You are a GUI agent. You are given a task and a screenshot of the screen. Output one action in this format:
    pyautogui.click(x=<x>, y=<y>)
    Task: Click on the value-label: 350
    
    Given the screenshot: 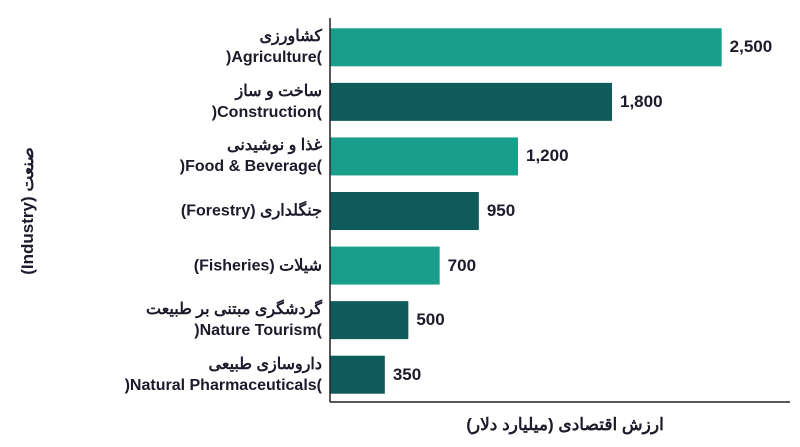 What is the action you would take?
    pyautogui.click(x=407, y=374)
    